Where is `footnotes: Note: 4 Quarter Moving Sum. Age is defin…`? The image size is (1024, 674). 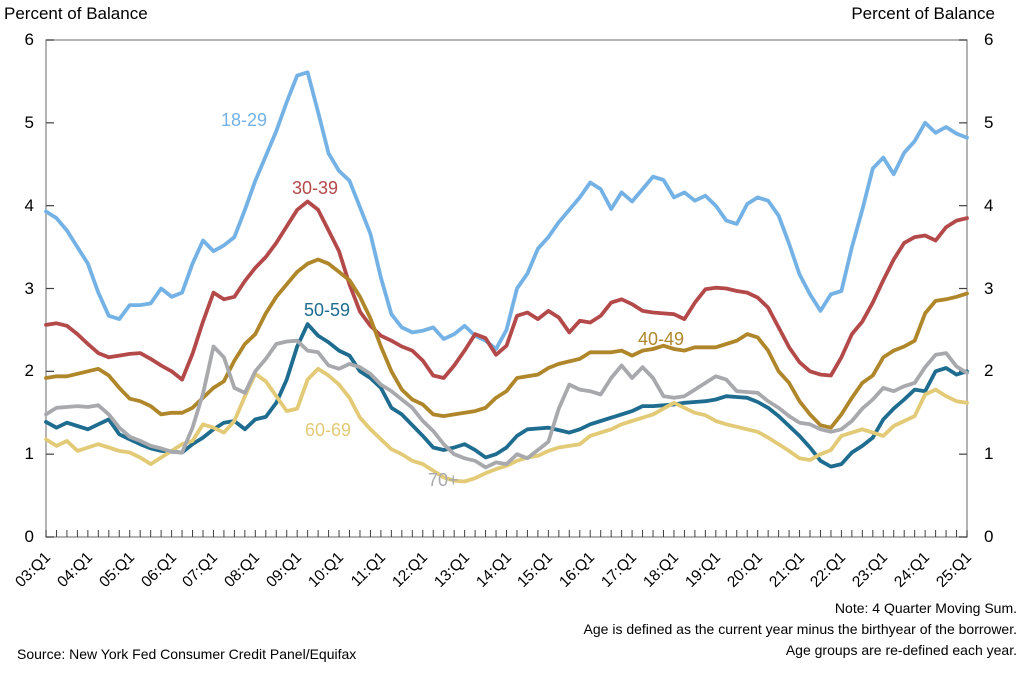
footnotes: Note: 4 Quarter Moving Sum. Age is defin… is located at coordinates (800, 629).